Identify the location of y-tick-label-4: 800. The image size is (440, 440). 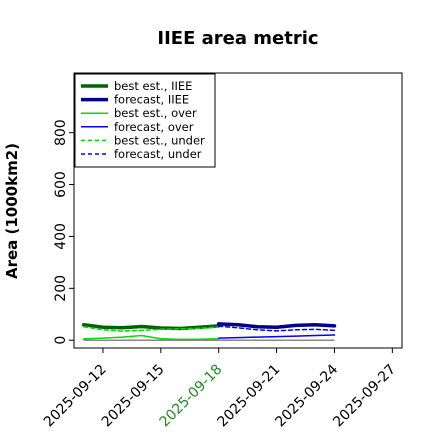
(61, 132).